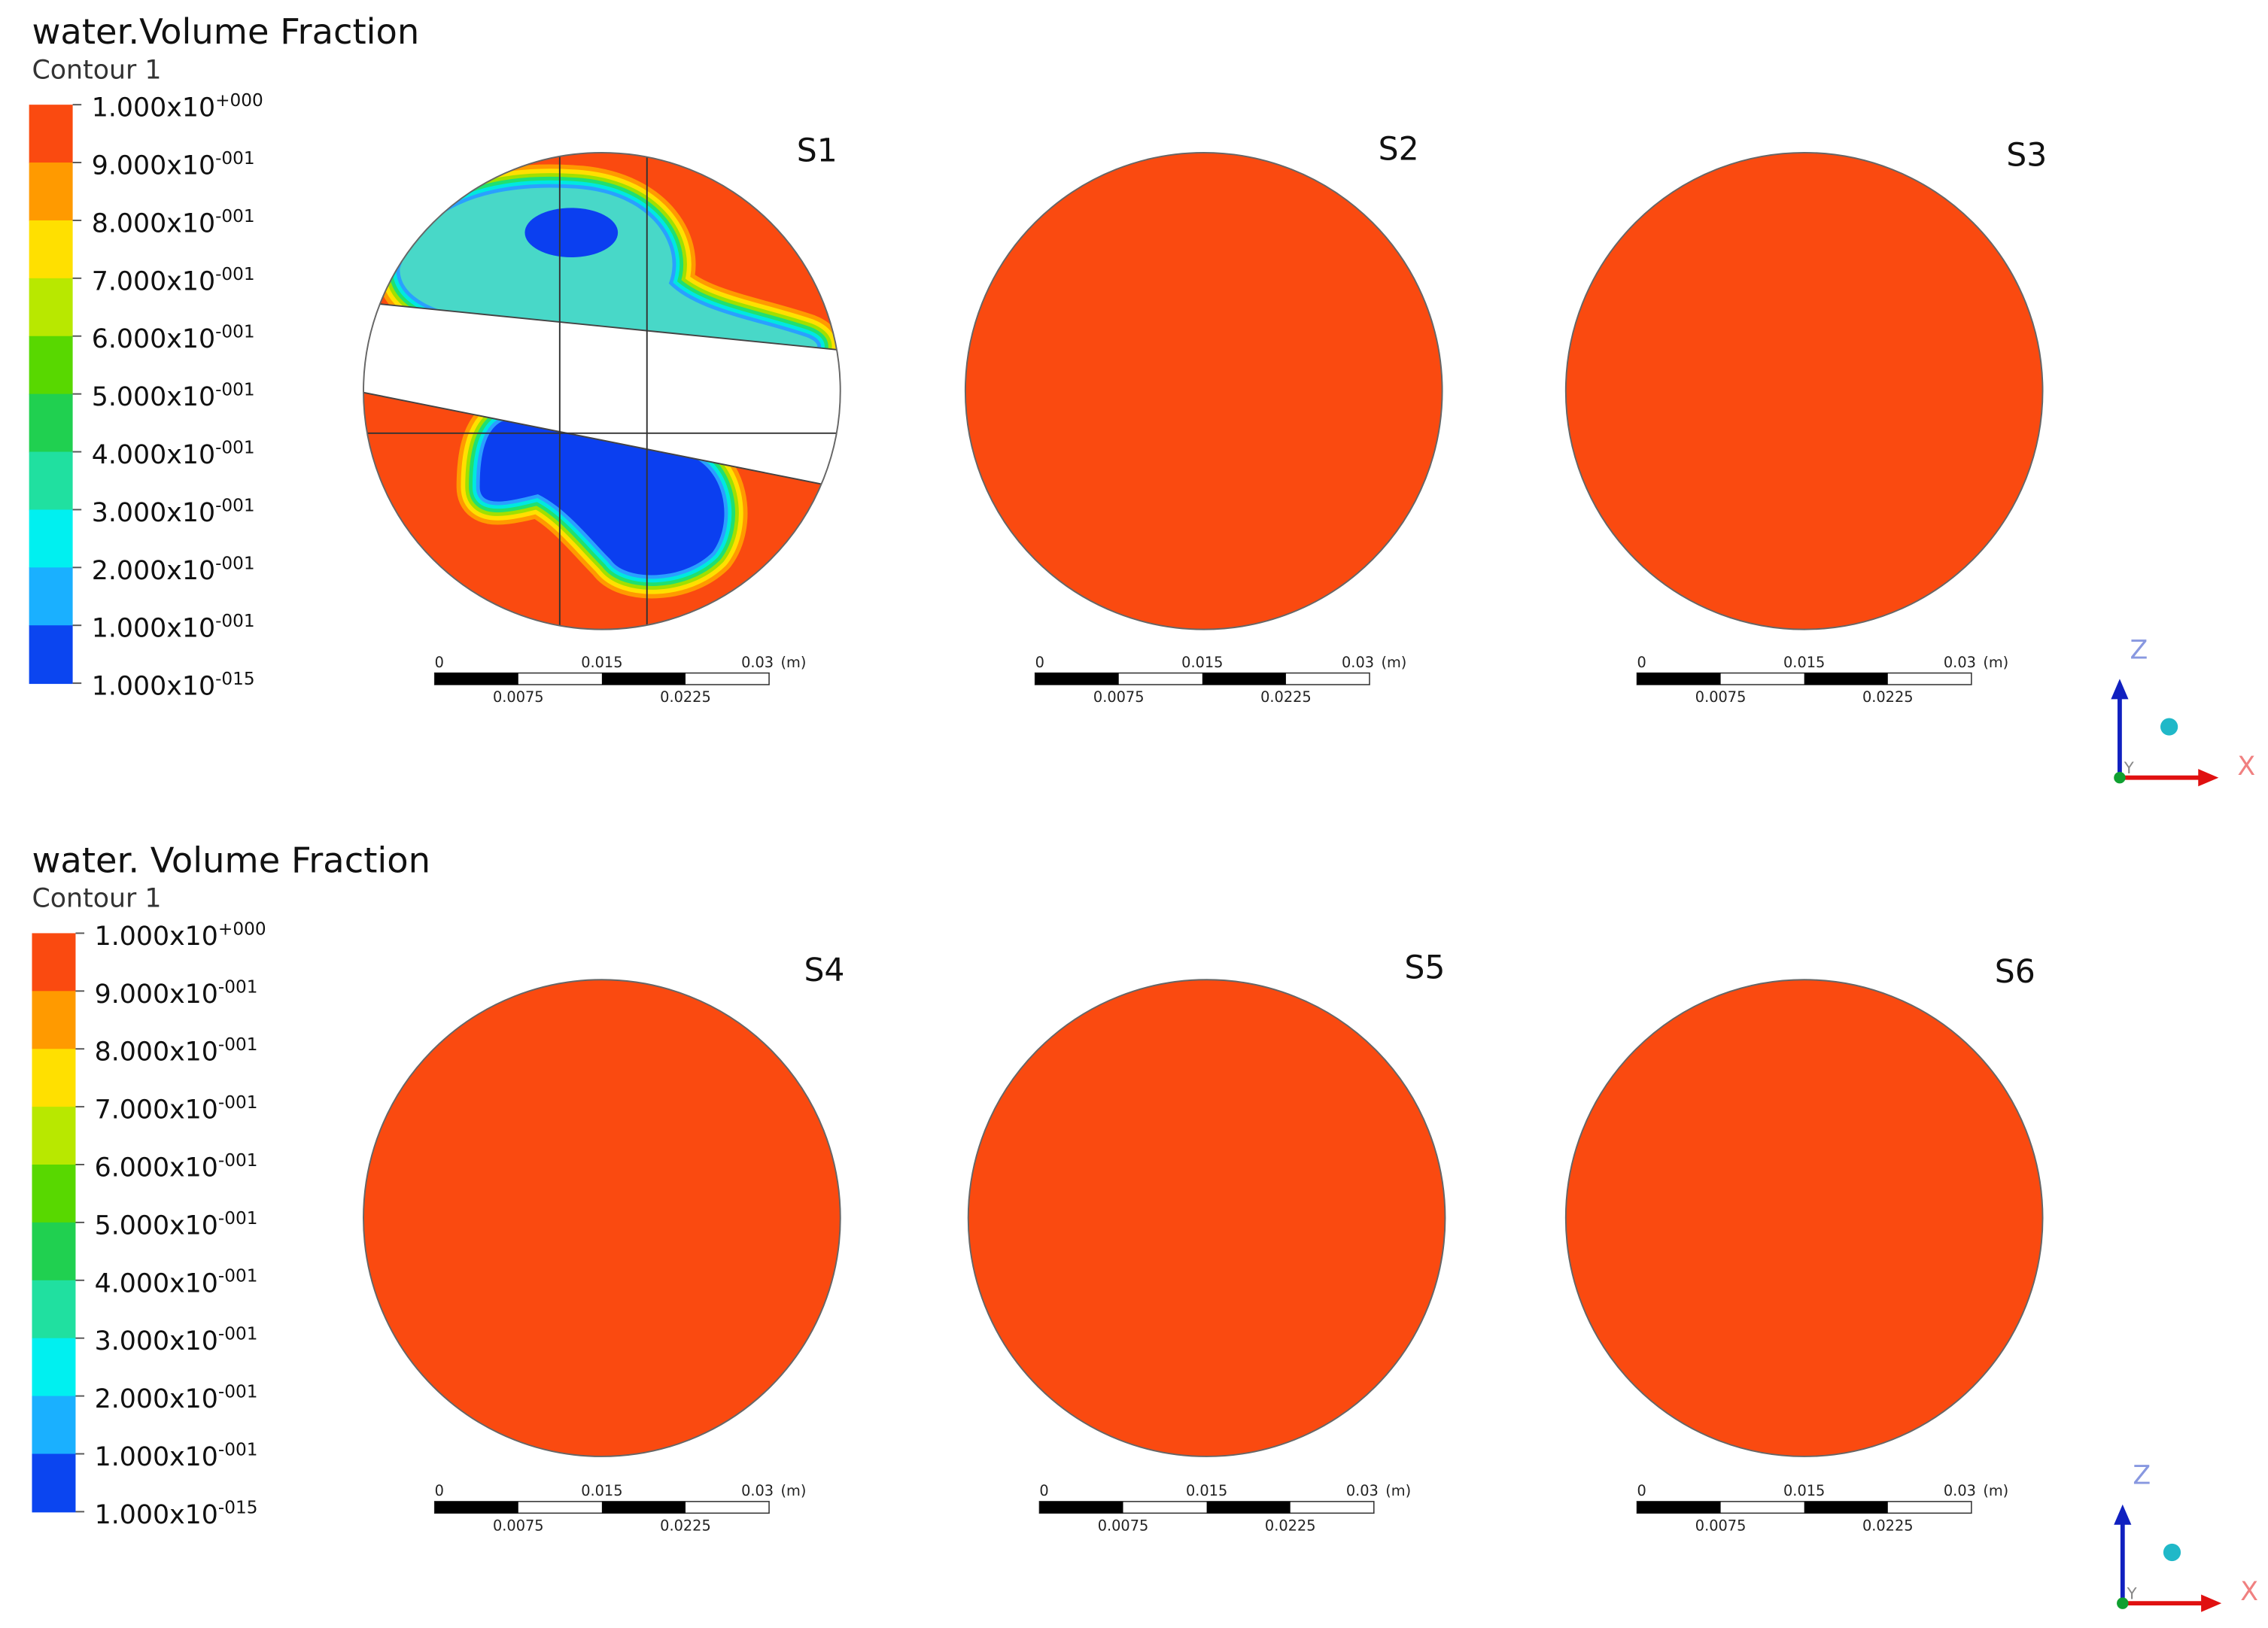 The image size is (2268, 1628). What do you see at coordinates (153, 455) in the screenshot?
I see `legend-base: 4.000x10` at bounding box center [153, 455].